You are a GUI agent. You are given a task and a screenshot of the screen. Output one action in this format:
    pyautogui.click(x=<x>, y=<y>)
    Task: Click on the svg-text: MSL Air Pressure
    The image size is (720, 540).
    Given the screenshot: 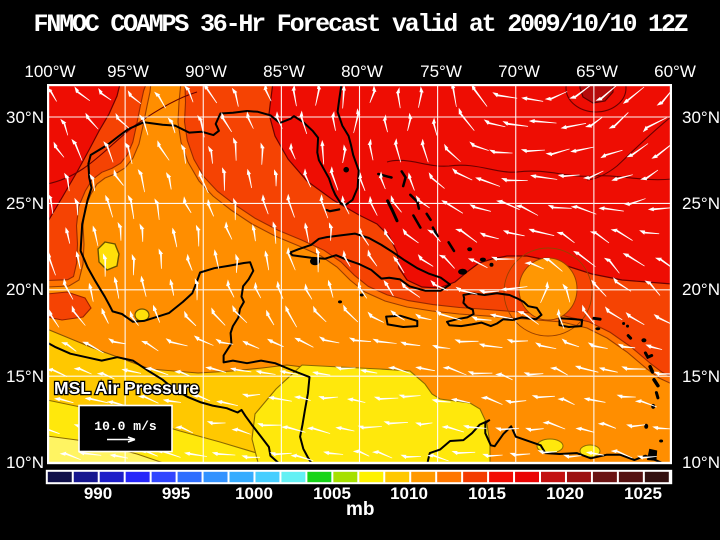 What is the action you would take?
    pyautogui.click(x=126, y=388)
    